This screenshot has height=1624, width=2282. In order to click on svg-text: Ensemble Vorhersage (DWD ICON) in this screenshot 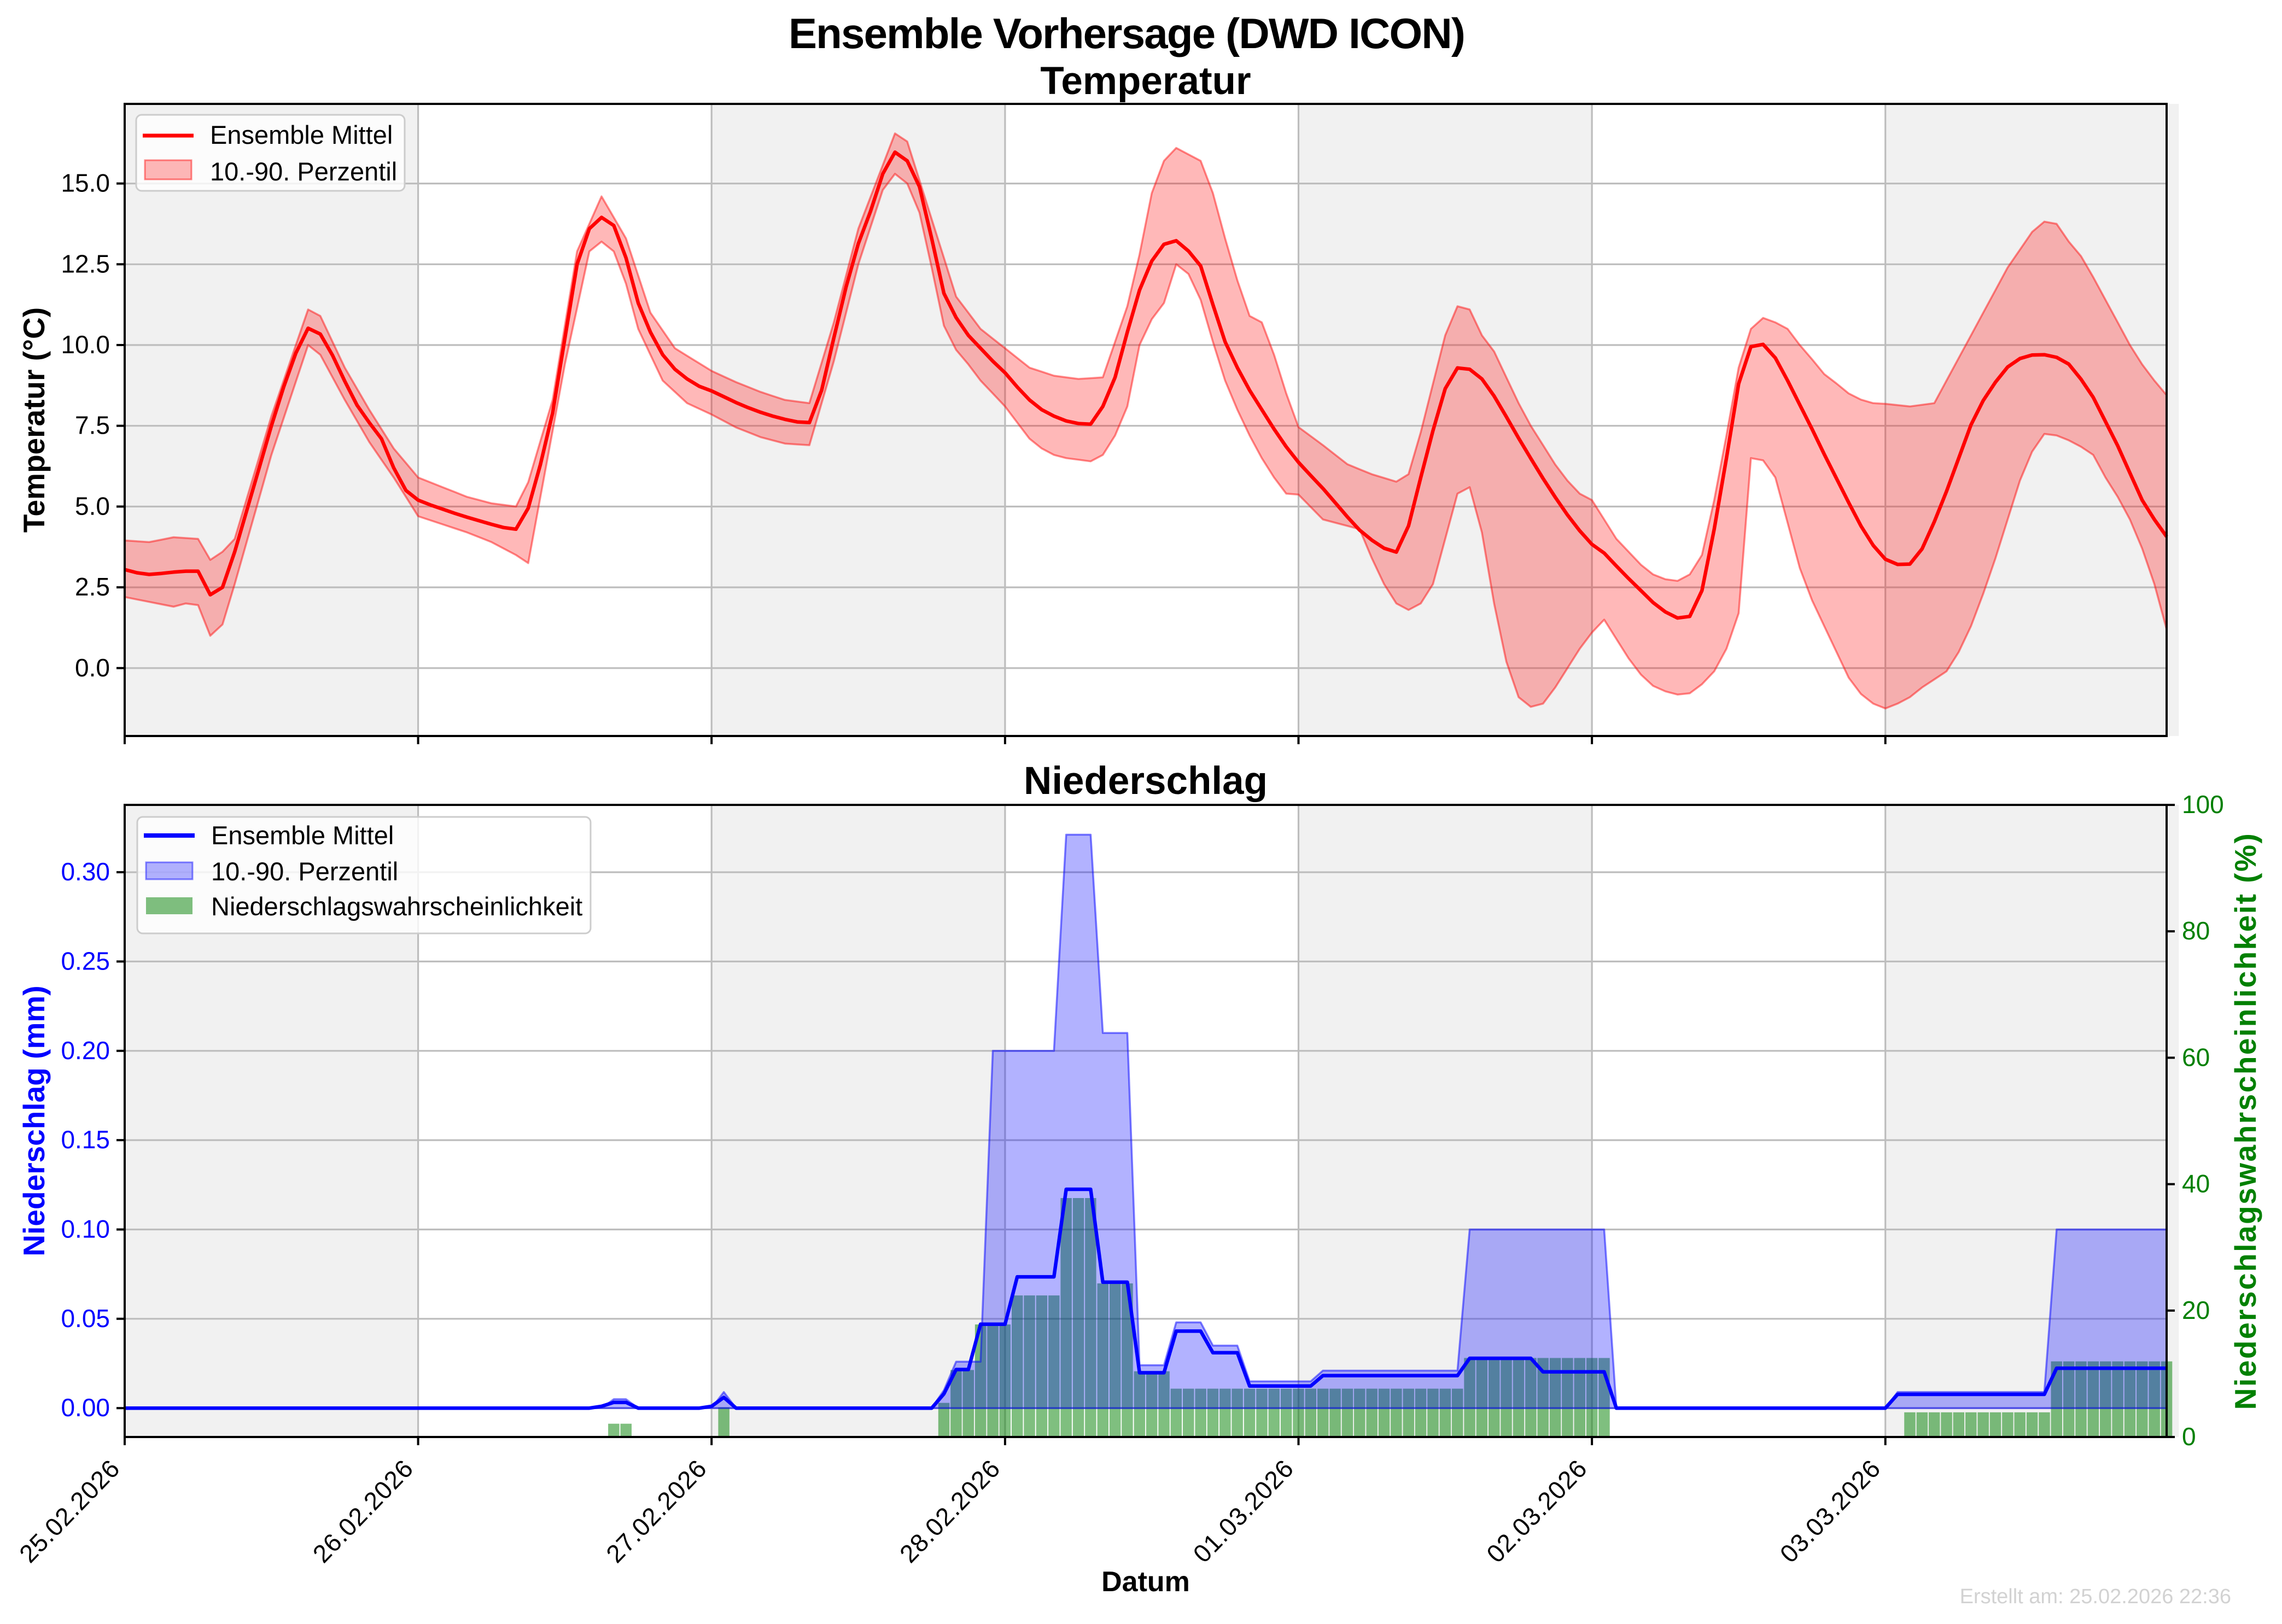, I will do `click(1126, 33)`.